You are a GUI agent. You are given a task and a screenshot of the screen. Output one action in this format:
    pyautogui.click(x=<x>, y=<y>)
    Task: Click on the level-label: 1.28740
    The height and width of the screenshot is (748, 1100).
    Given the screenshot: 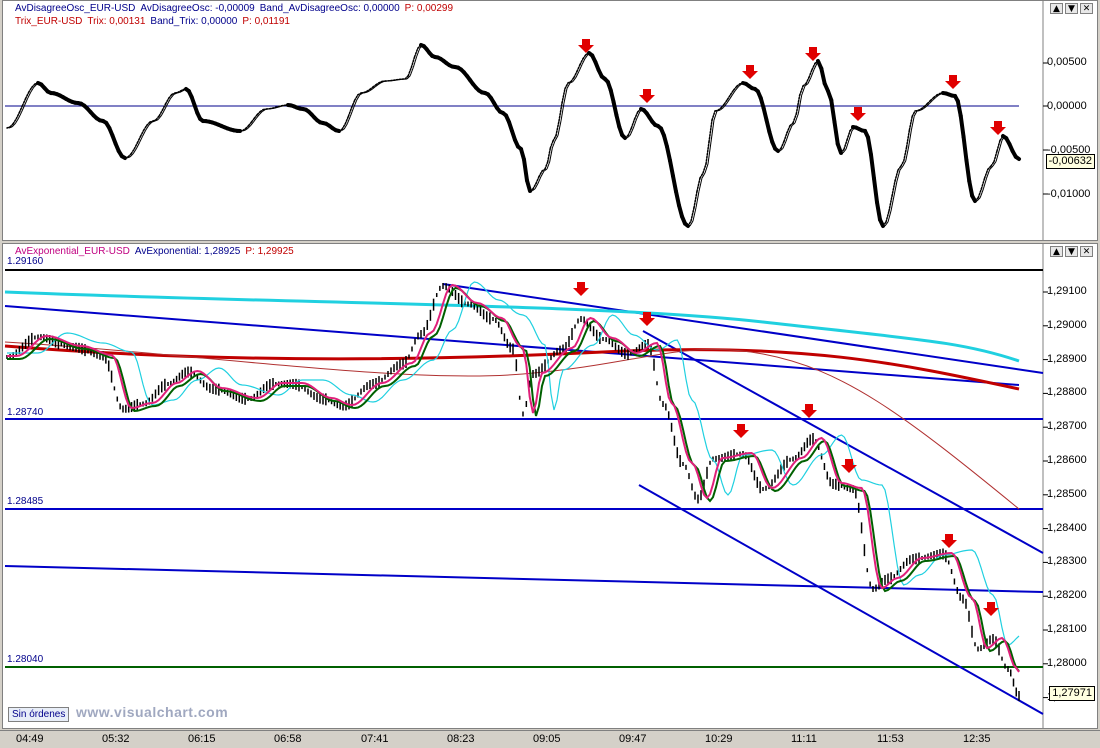 What is the action you would take?
    pyautogui.click(x=25, y=412)
    